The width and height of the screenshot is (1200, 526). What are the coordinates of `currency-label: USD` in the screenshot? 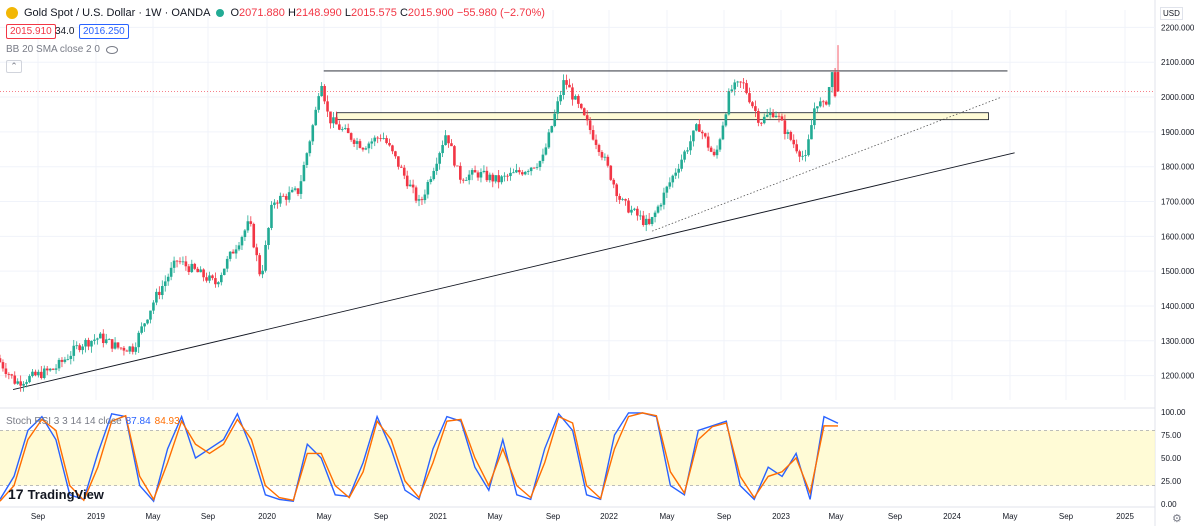 It's located at (1171, 13).